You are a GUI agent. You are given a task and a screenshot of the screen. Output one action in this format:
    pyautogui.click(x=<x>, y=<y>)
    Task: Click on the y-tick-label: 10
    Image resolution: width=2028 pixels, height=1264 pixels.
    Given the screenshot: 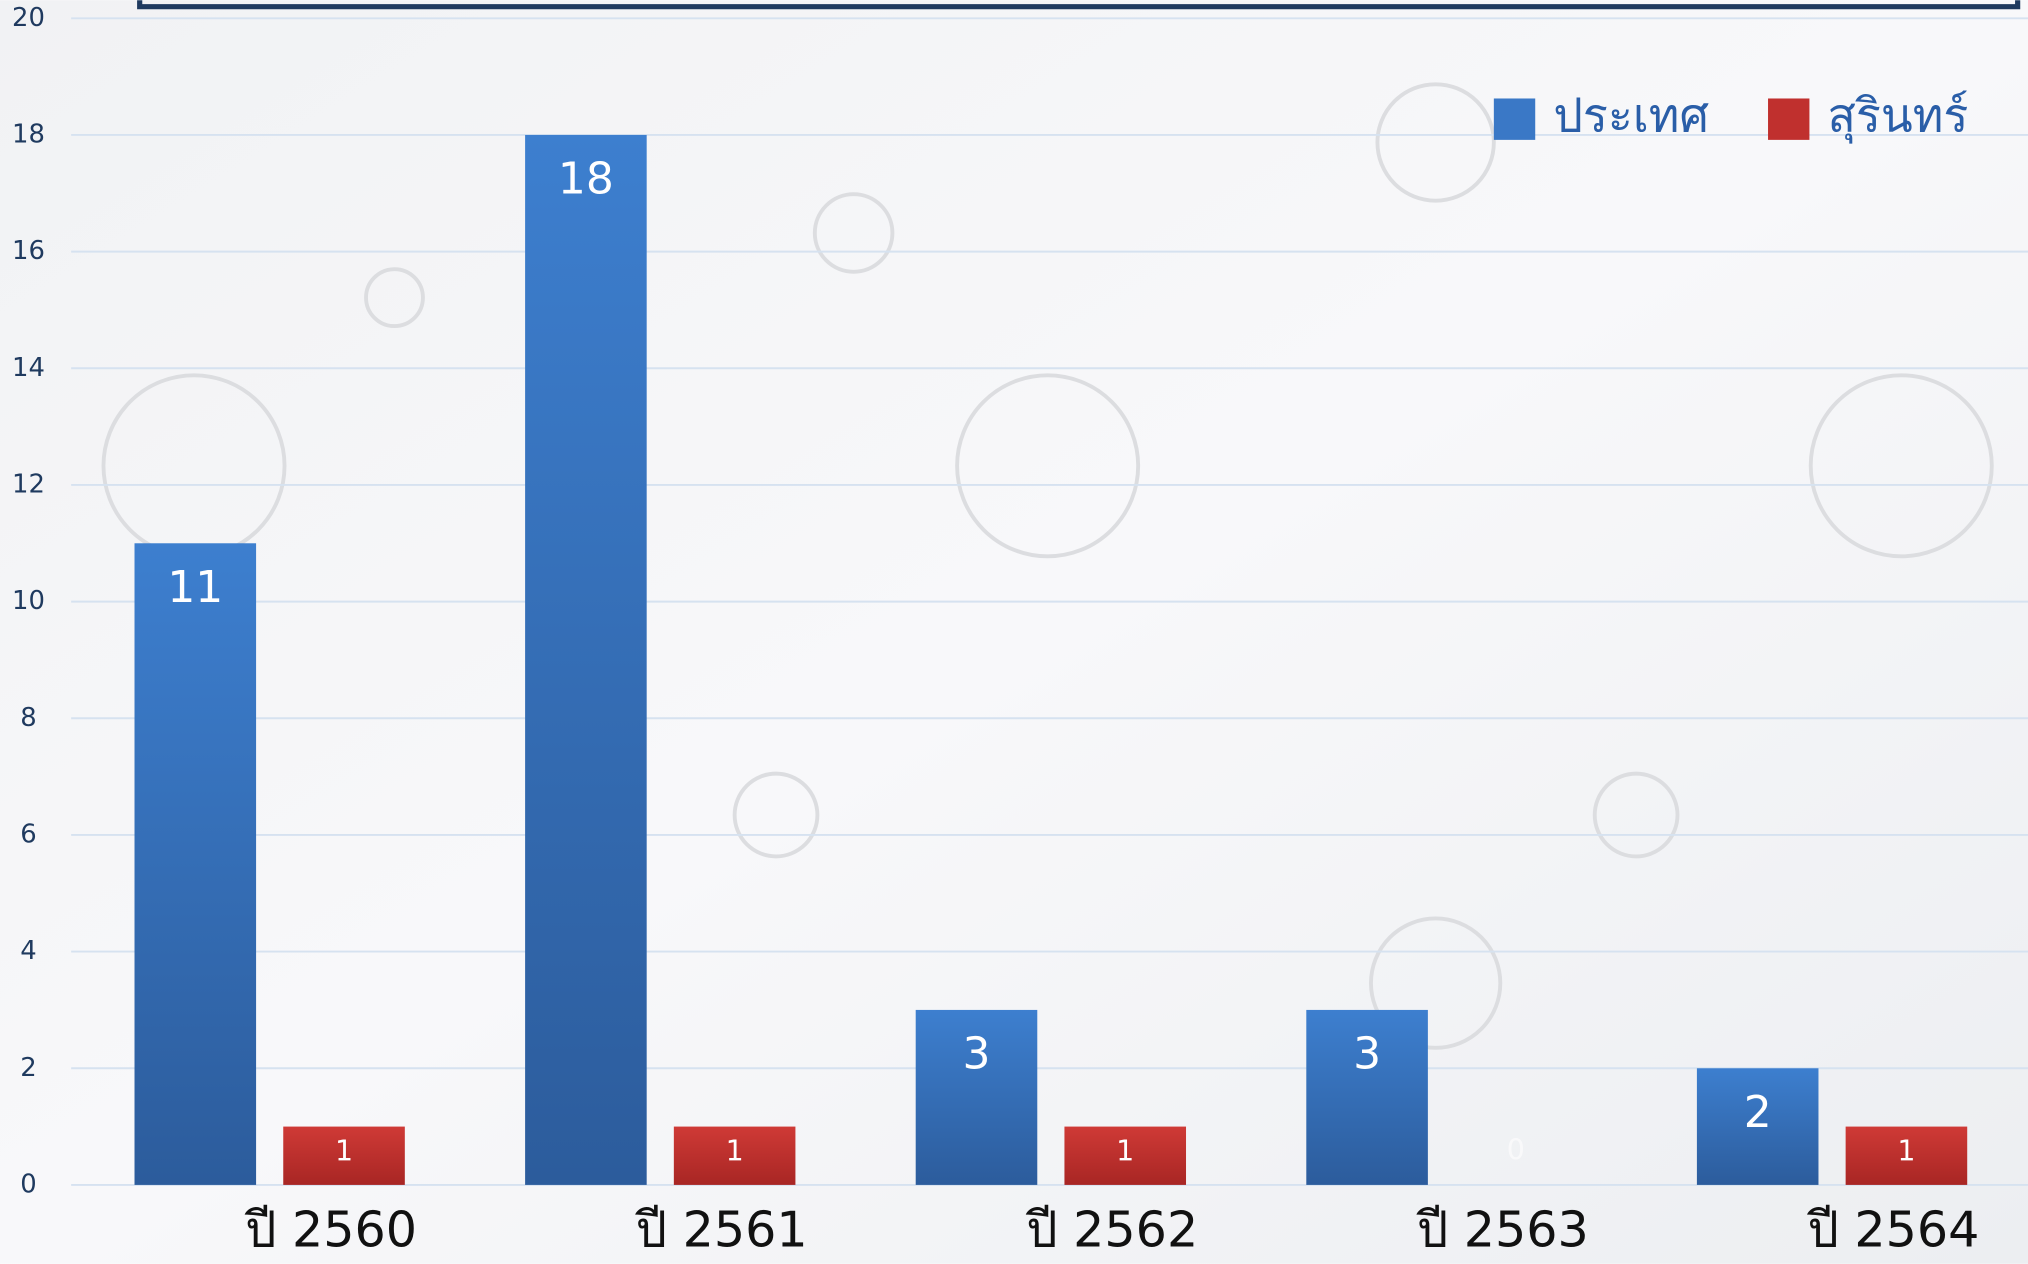 What is the action you would take?
    pyautogui.click(x=28, y=601)
    